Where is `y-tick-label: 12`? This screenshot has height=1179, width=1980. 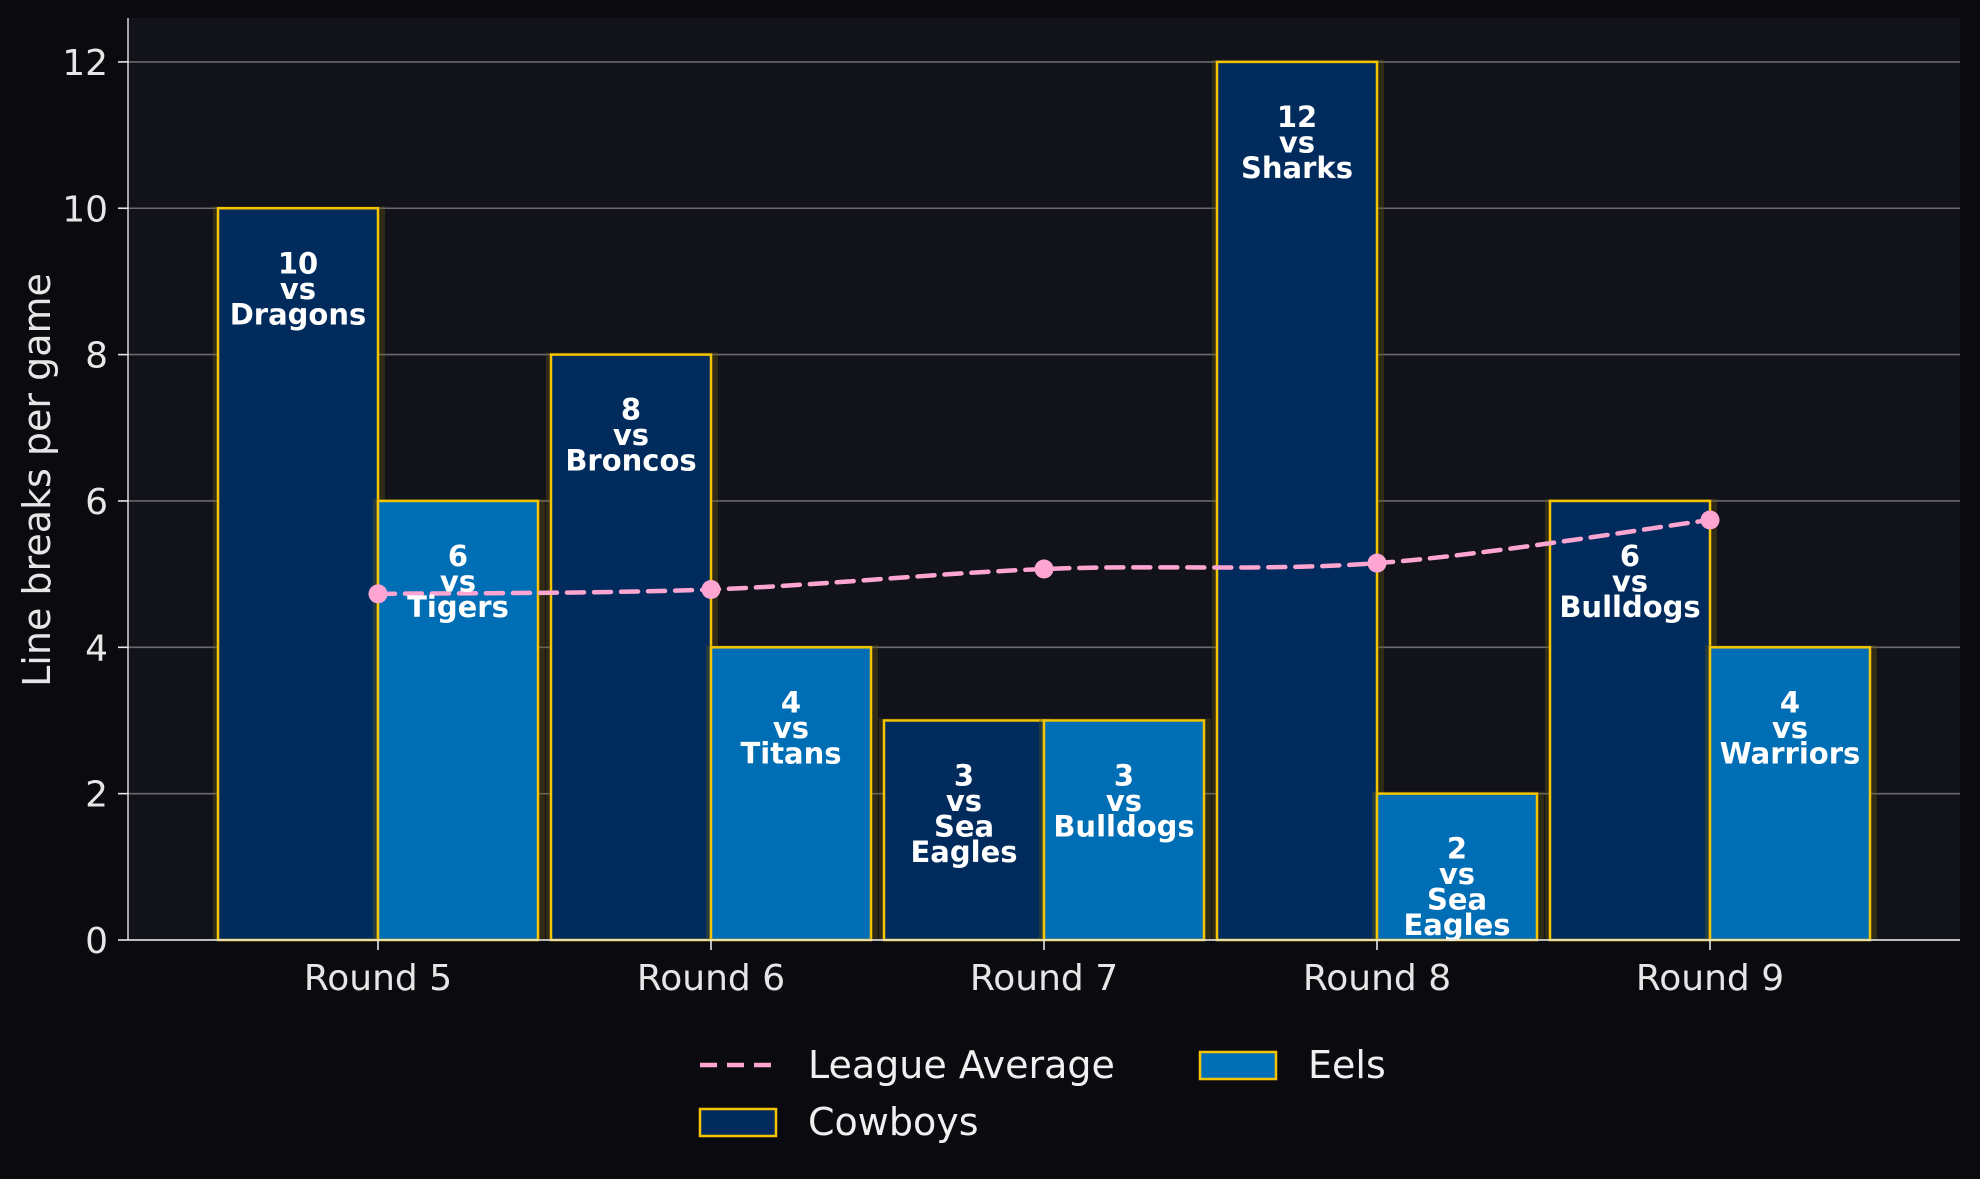 y-tick-label: 12 is located at coordinates (85, 63).